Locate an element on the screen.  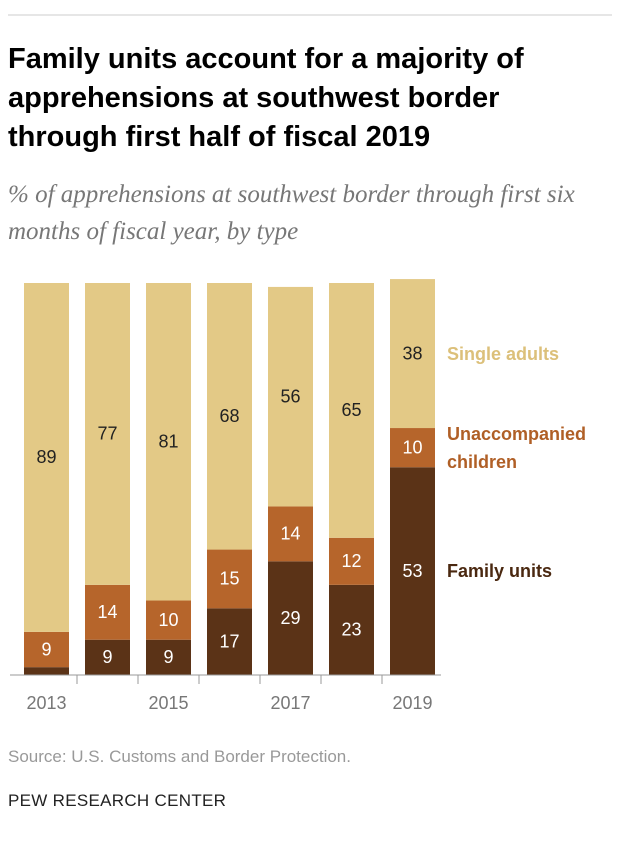
data-label: 38 is located at coordinates (412, 353).